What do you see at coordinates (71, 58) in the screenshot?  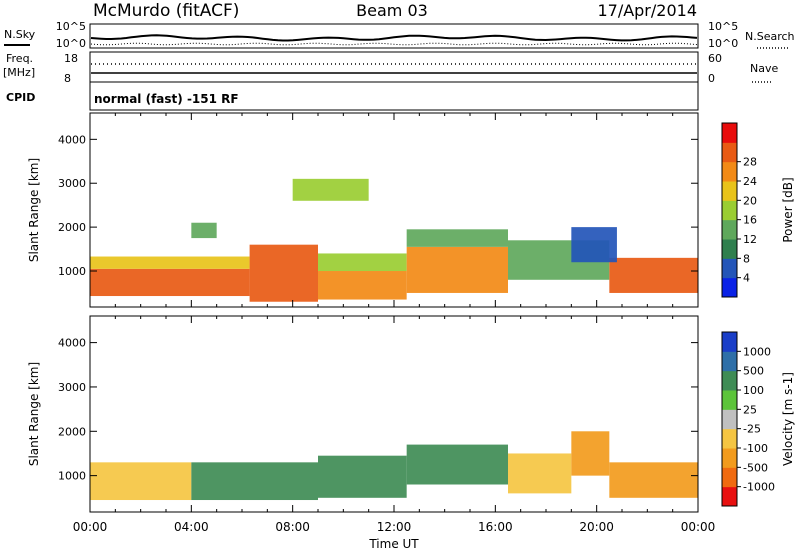 I see `freq-tick-high: 18` at bounding box center [71, 58].